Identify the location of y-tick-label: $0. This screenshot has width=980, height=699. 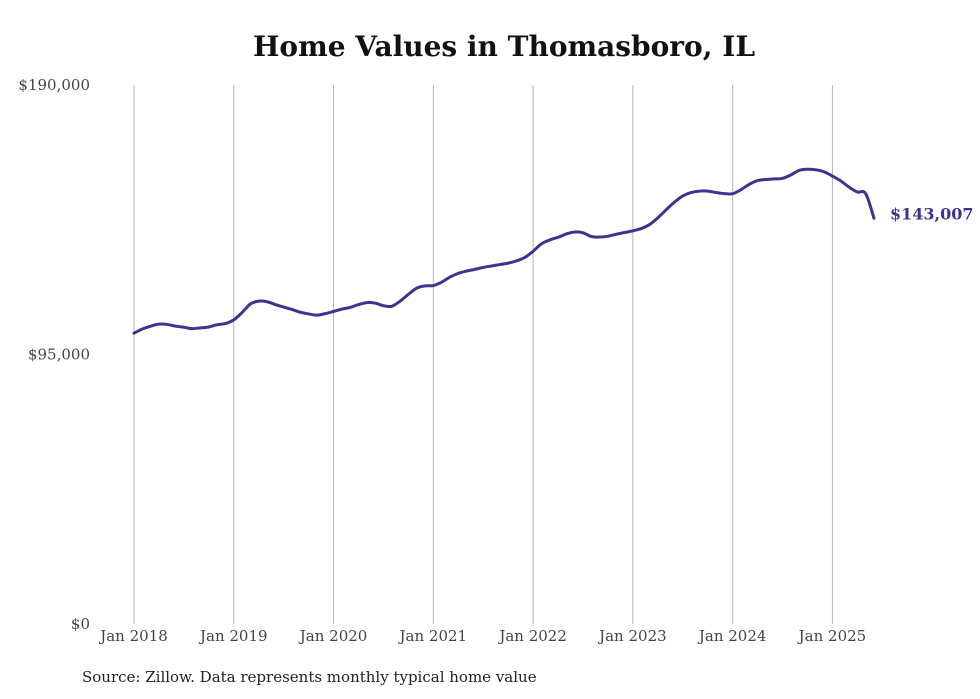
(80, 624).